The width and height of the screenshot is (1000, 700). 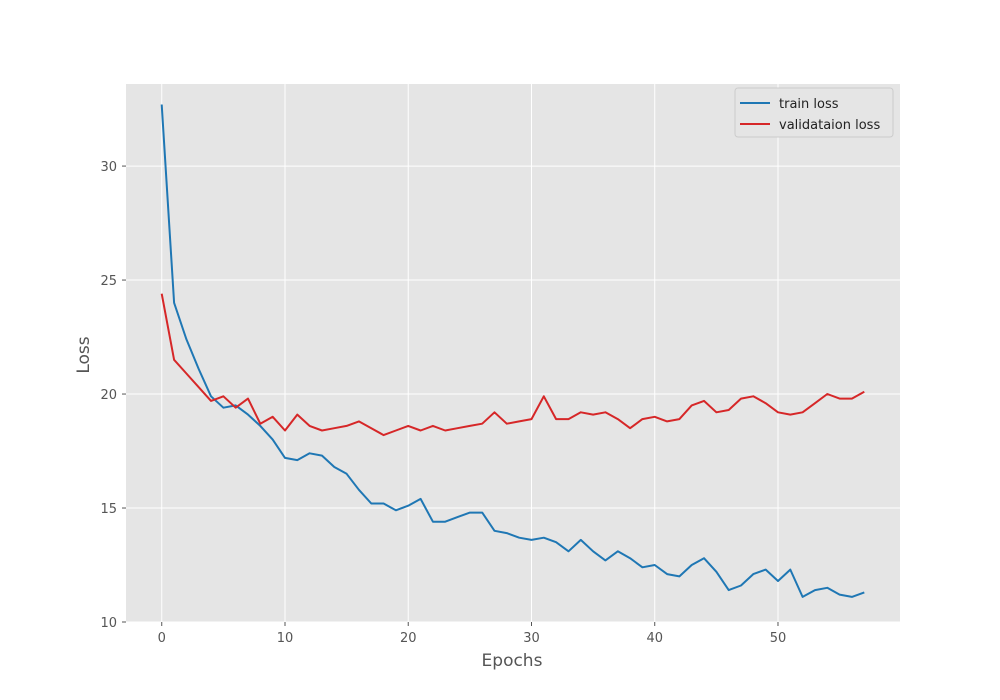 What do you see at coordinates (108, 395) in the screenshot?
I see `y-tick-label: 20` at bounding box center [108, 395].